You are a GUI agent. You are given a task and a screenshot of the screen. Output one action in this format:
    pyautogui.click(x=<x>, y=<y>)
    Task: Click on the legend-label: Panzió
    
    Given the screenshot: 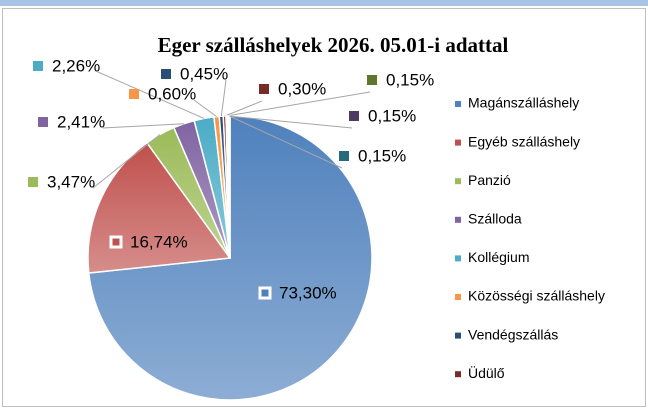 What is the action you would take?
    pyautogui.click(x=489, y=180)
    